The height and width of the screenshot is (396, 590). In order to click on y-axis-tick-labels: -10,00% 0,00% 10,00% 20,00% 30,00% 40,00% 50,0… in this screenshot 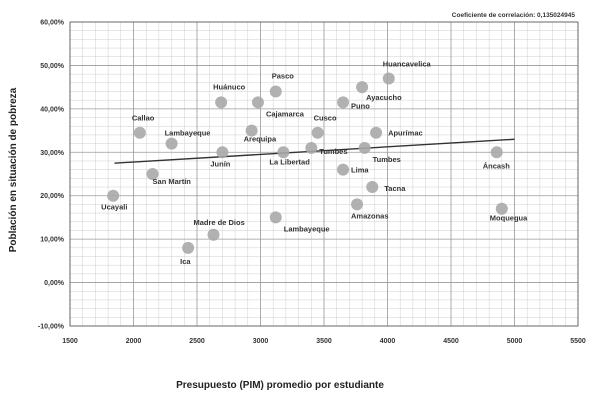, I will do `click(51, 175)`.